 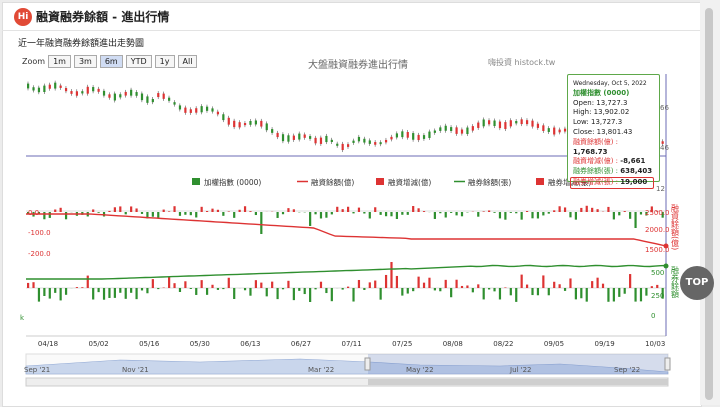 What do you see at coordinates (697, 283) in the screenshot?
I see `scroll-to-top-button: TOP` at bounding box center [697, 283].